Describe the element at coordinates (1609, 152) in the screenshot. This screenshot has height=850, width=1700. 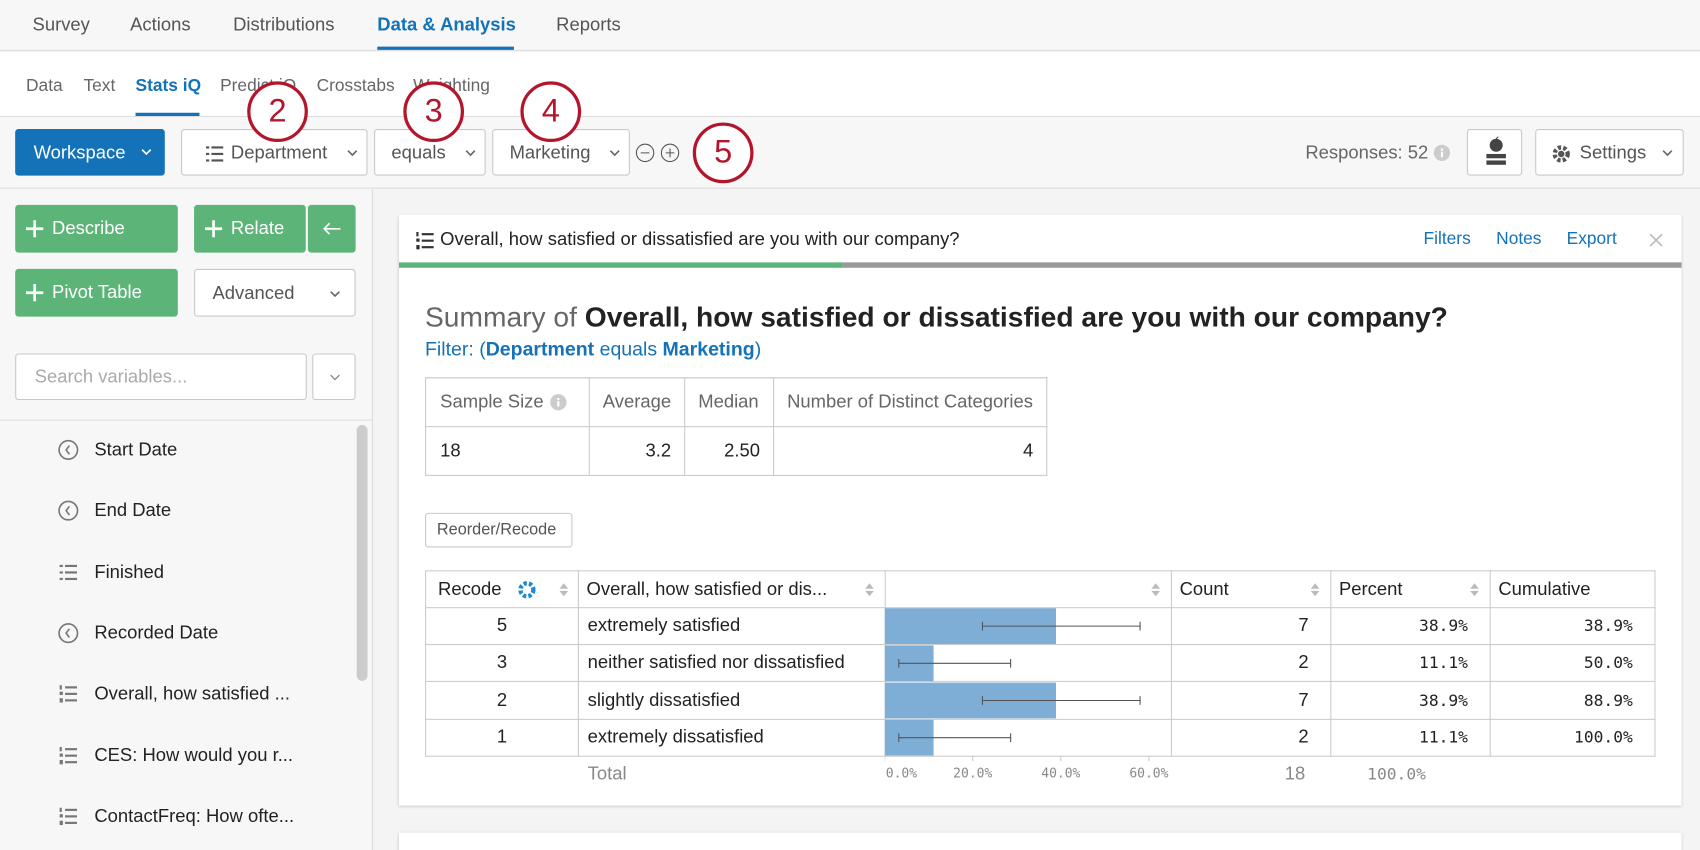
I see `settings-button: Settings` at that location.